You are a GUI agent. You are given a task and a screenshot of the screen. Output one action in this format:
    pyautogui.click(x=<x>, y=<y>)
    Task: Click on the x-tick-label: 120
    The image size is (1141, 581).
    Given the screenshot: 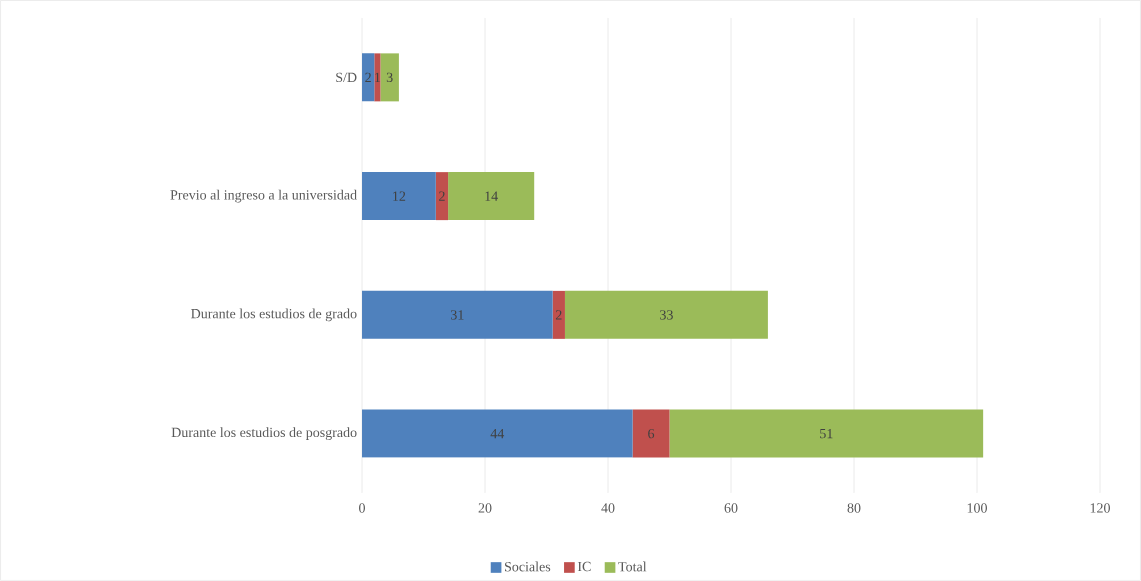 What is the action you would take?
    pyautogui.click(x=1100, y=508)
    